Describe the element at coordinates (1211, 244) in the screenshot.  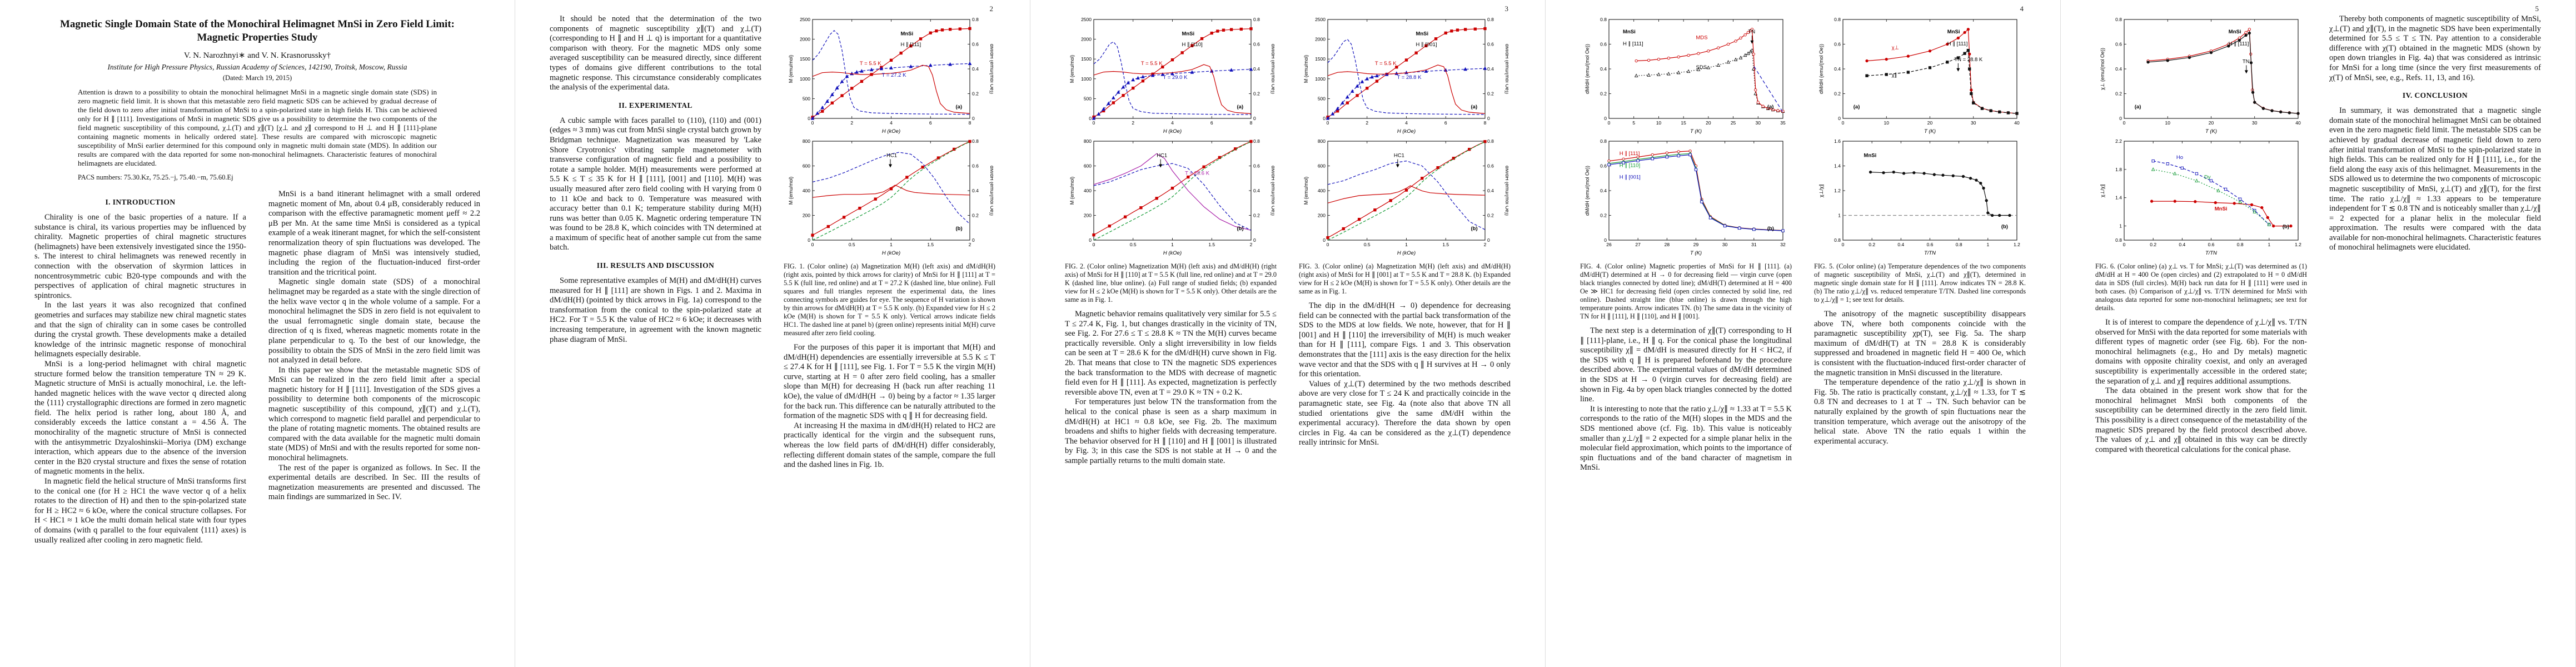
I see `svg-text: 1.5` at that location.